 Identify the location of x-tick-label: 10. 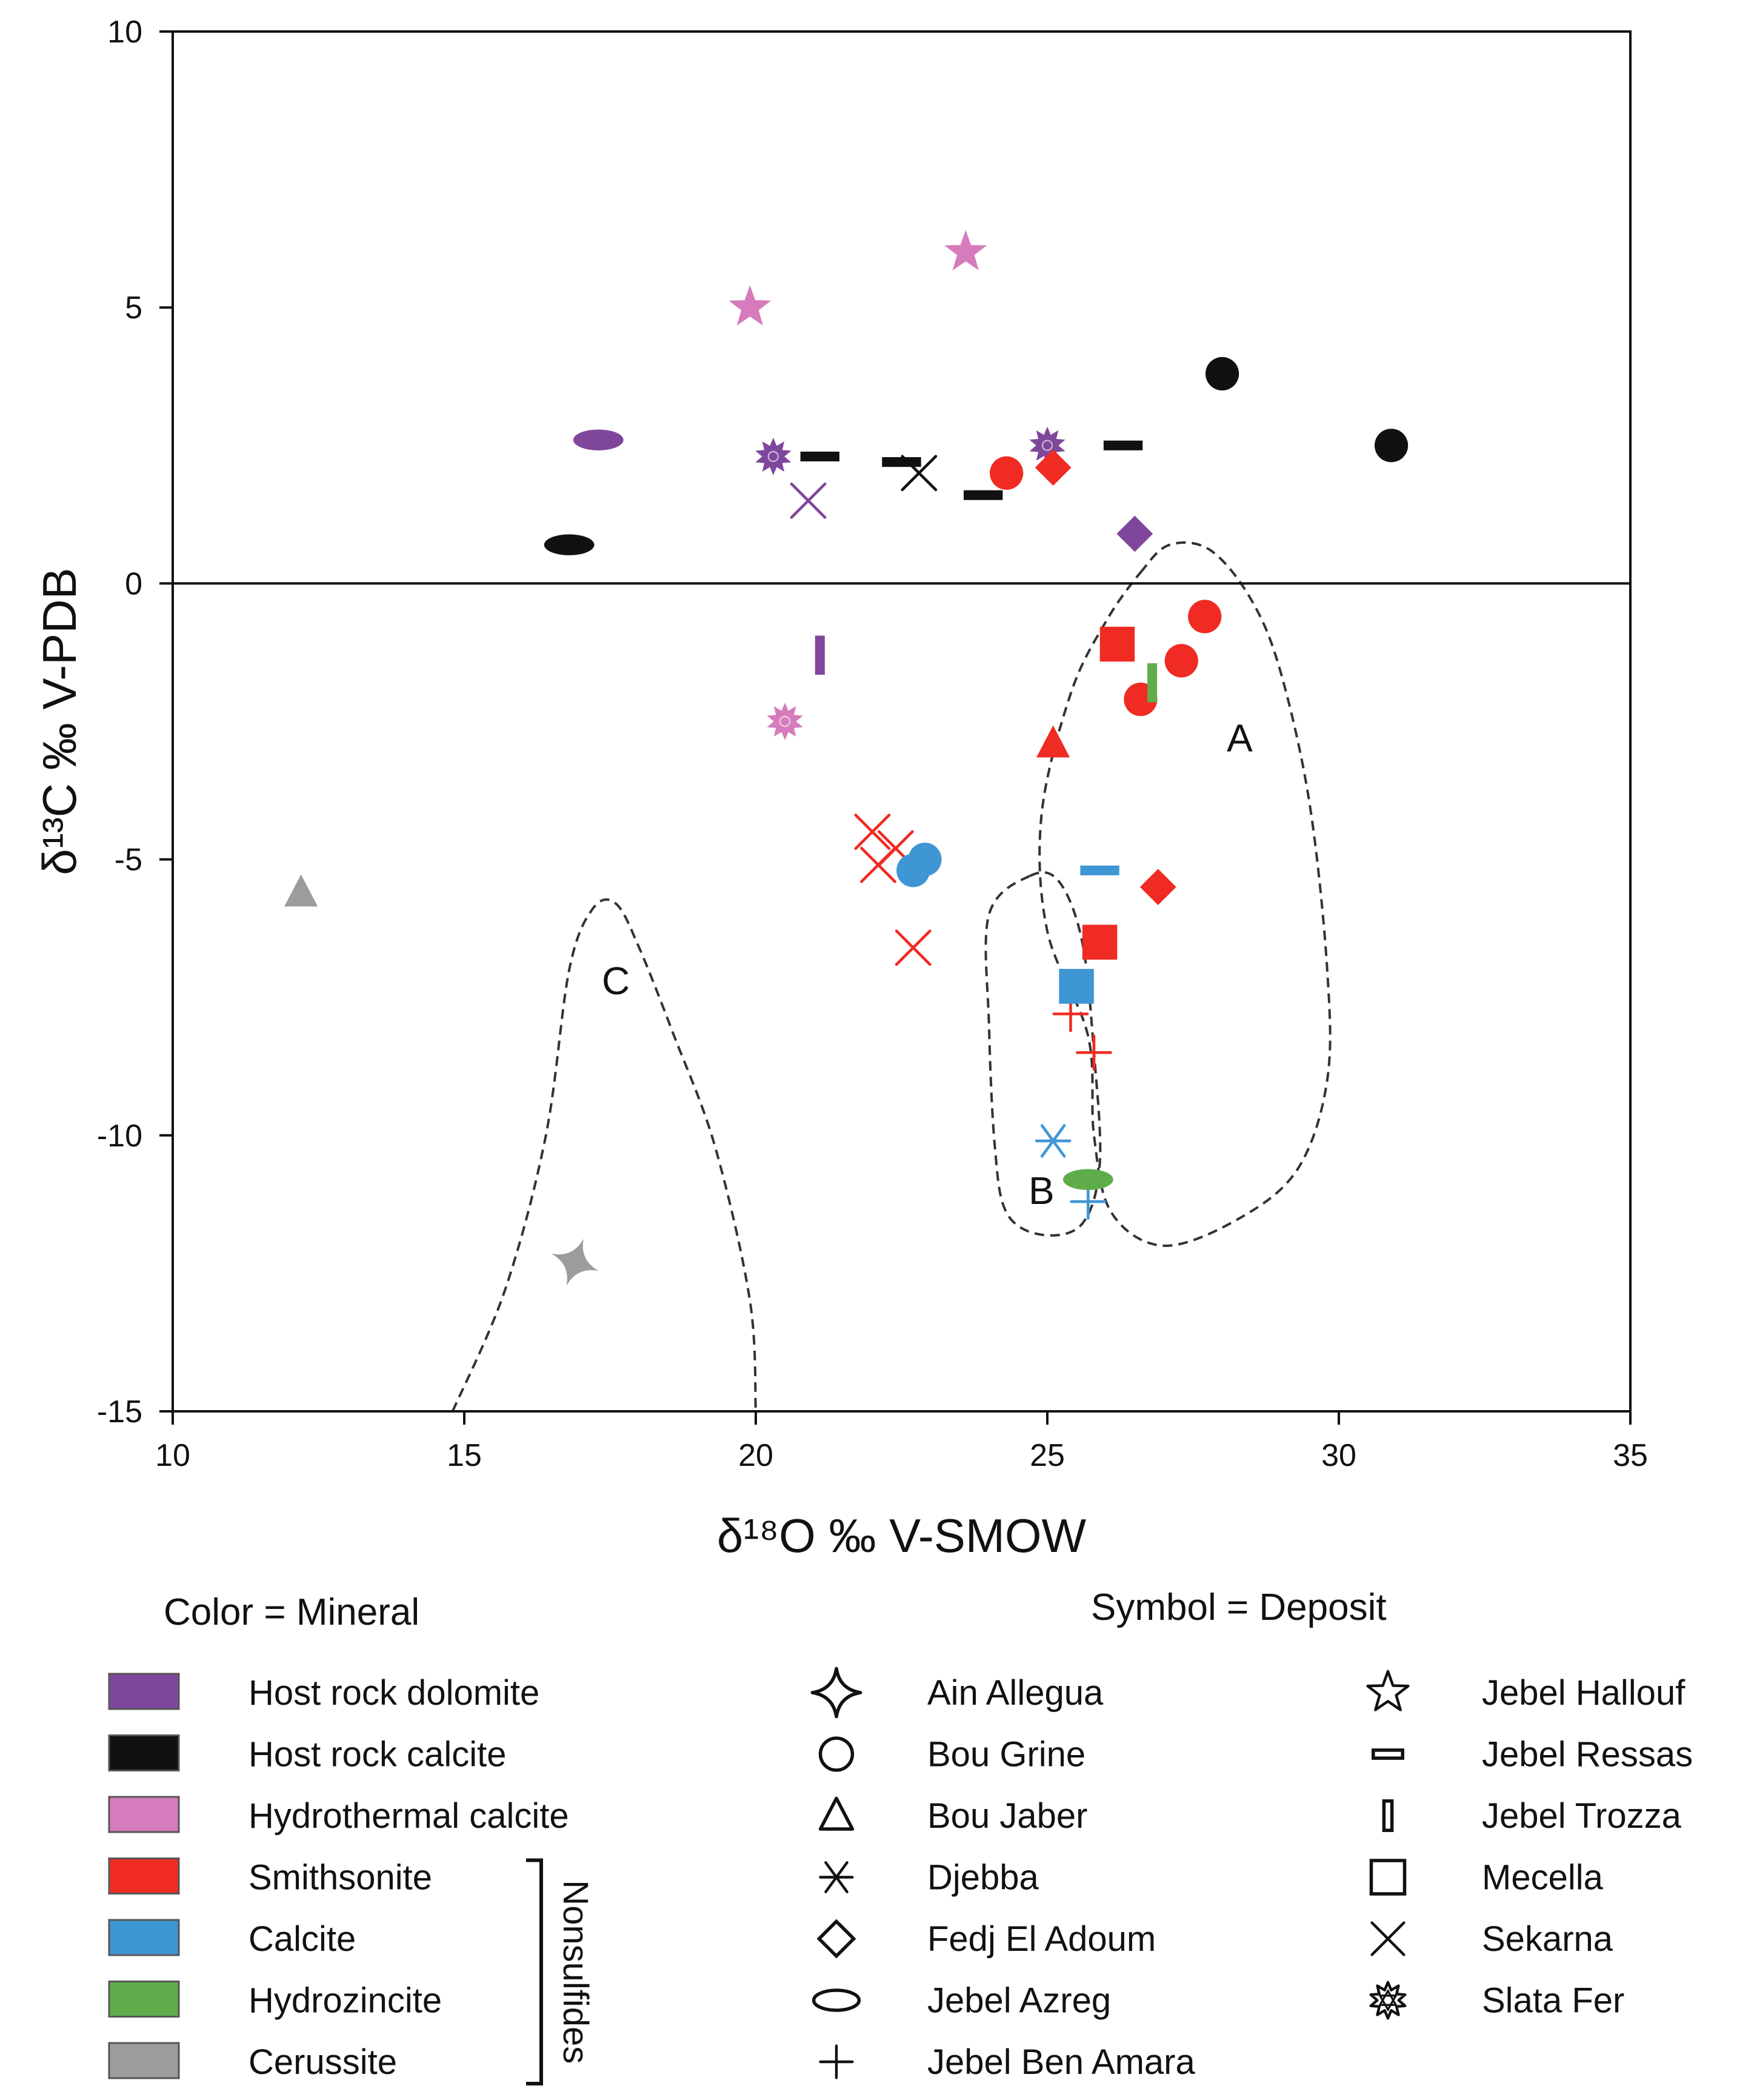
(172, 1455).